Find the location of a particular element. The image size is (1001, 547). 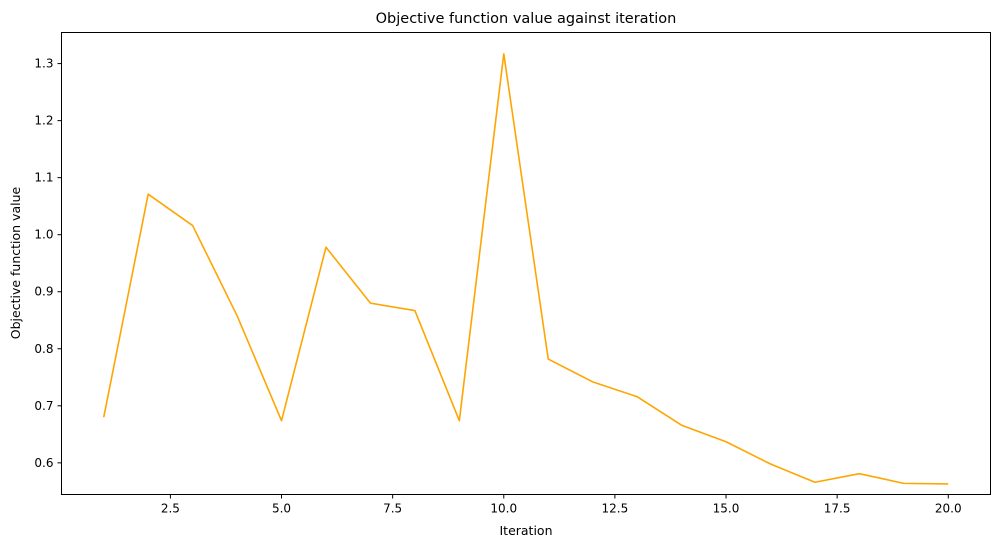

y-tick-label: 0.8 is located at coordinates (43, 349).